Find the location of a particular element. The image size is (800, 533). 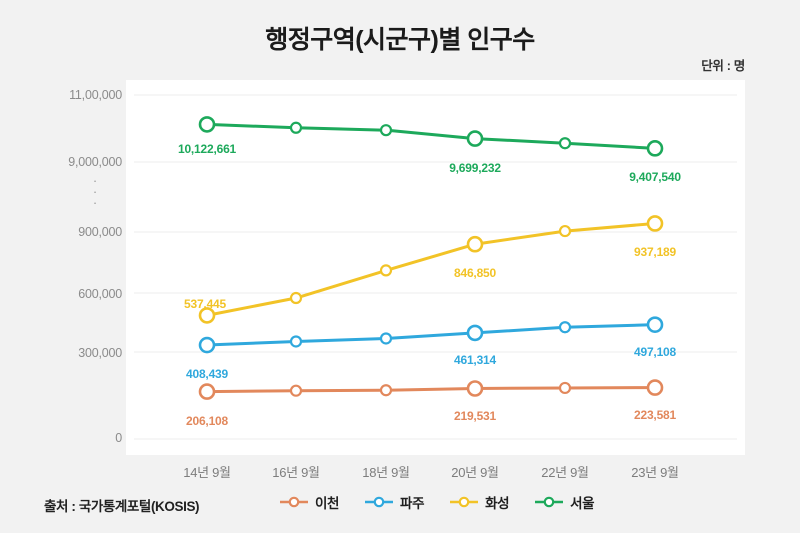

data-label-이천-3: 219,531 is located at coordinates (475, 415).